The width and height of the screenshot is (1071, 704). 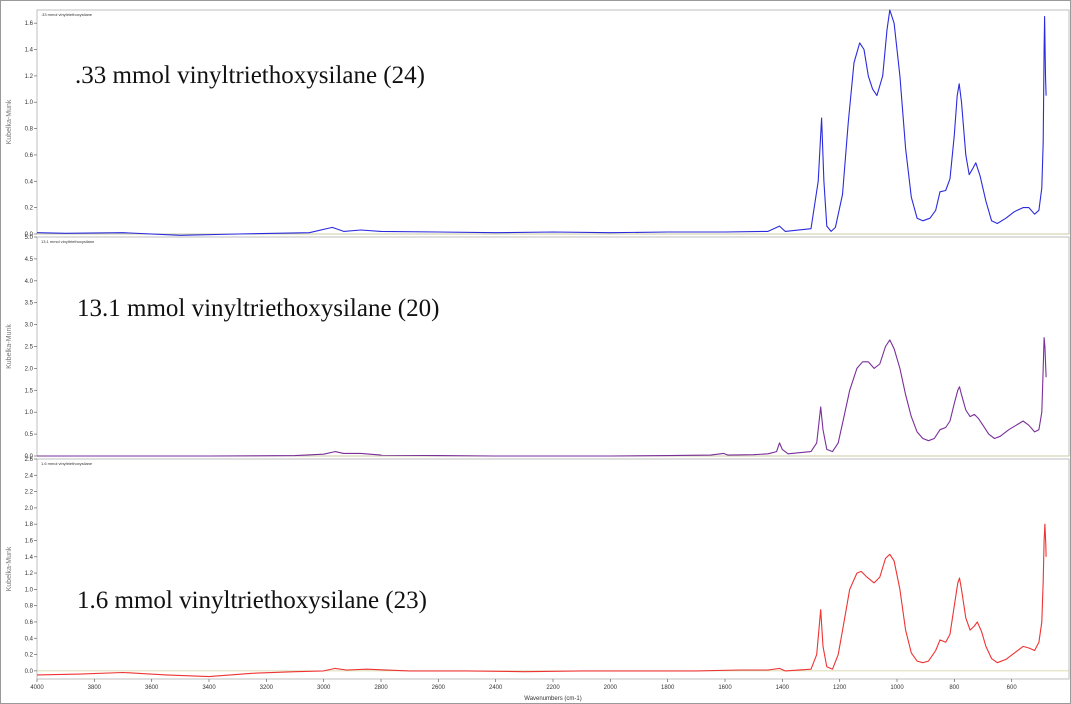 What do you see at coordinates (95, 688) in the screenshot?
I see `x-tick-label: 3800` at bounding box center [95, 688].